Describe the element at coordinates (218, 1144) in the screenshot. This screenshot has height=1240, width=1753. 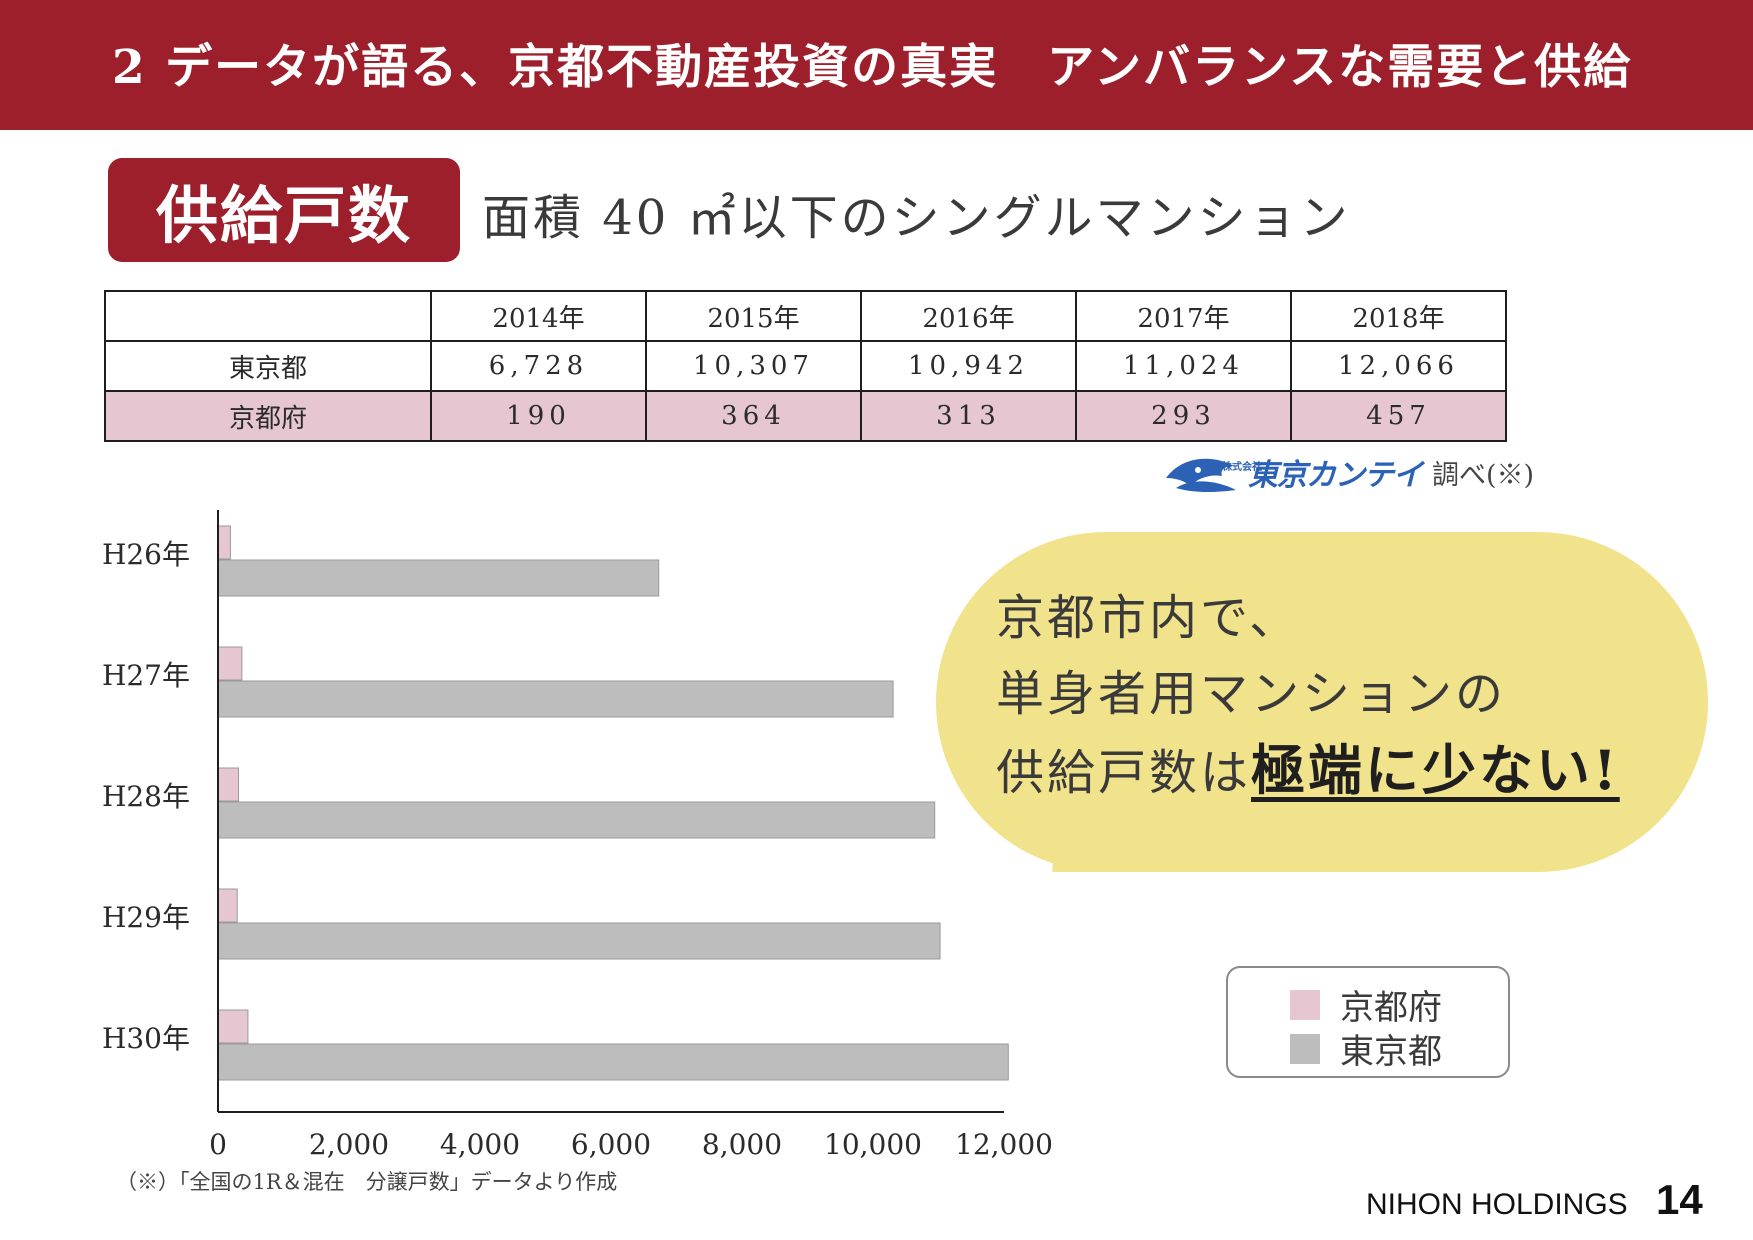
I see `x-tick-label: 0` at that location.